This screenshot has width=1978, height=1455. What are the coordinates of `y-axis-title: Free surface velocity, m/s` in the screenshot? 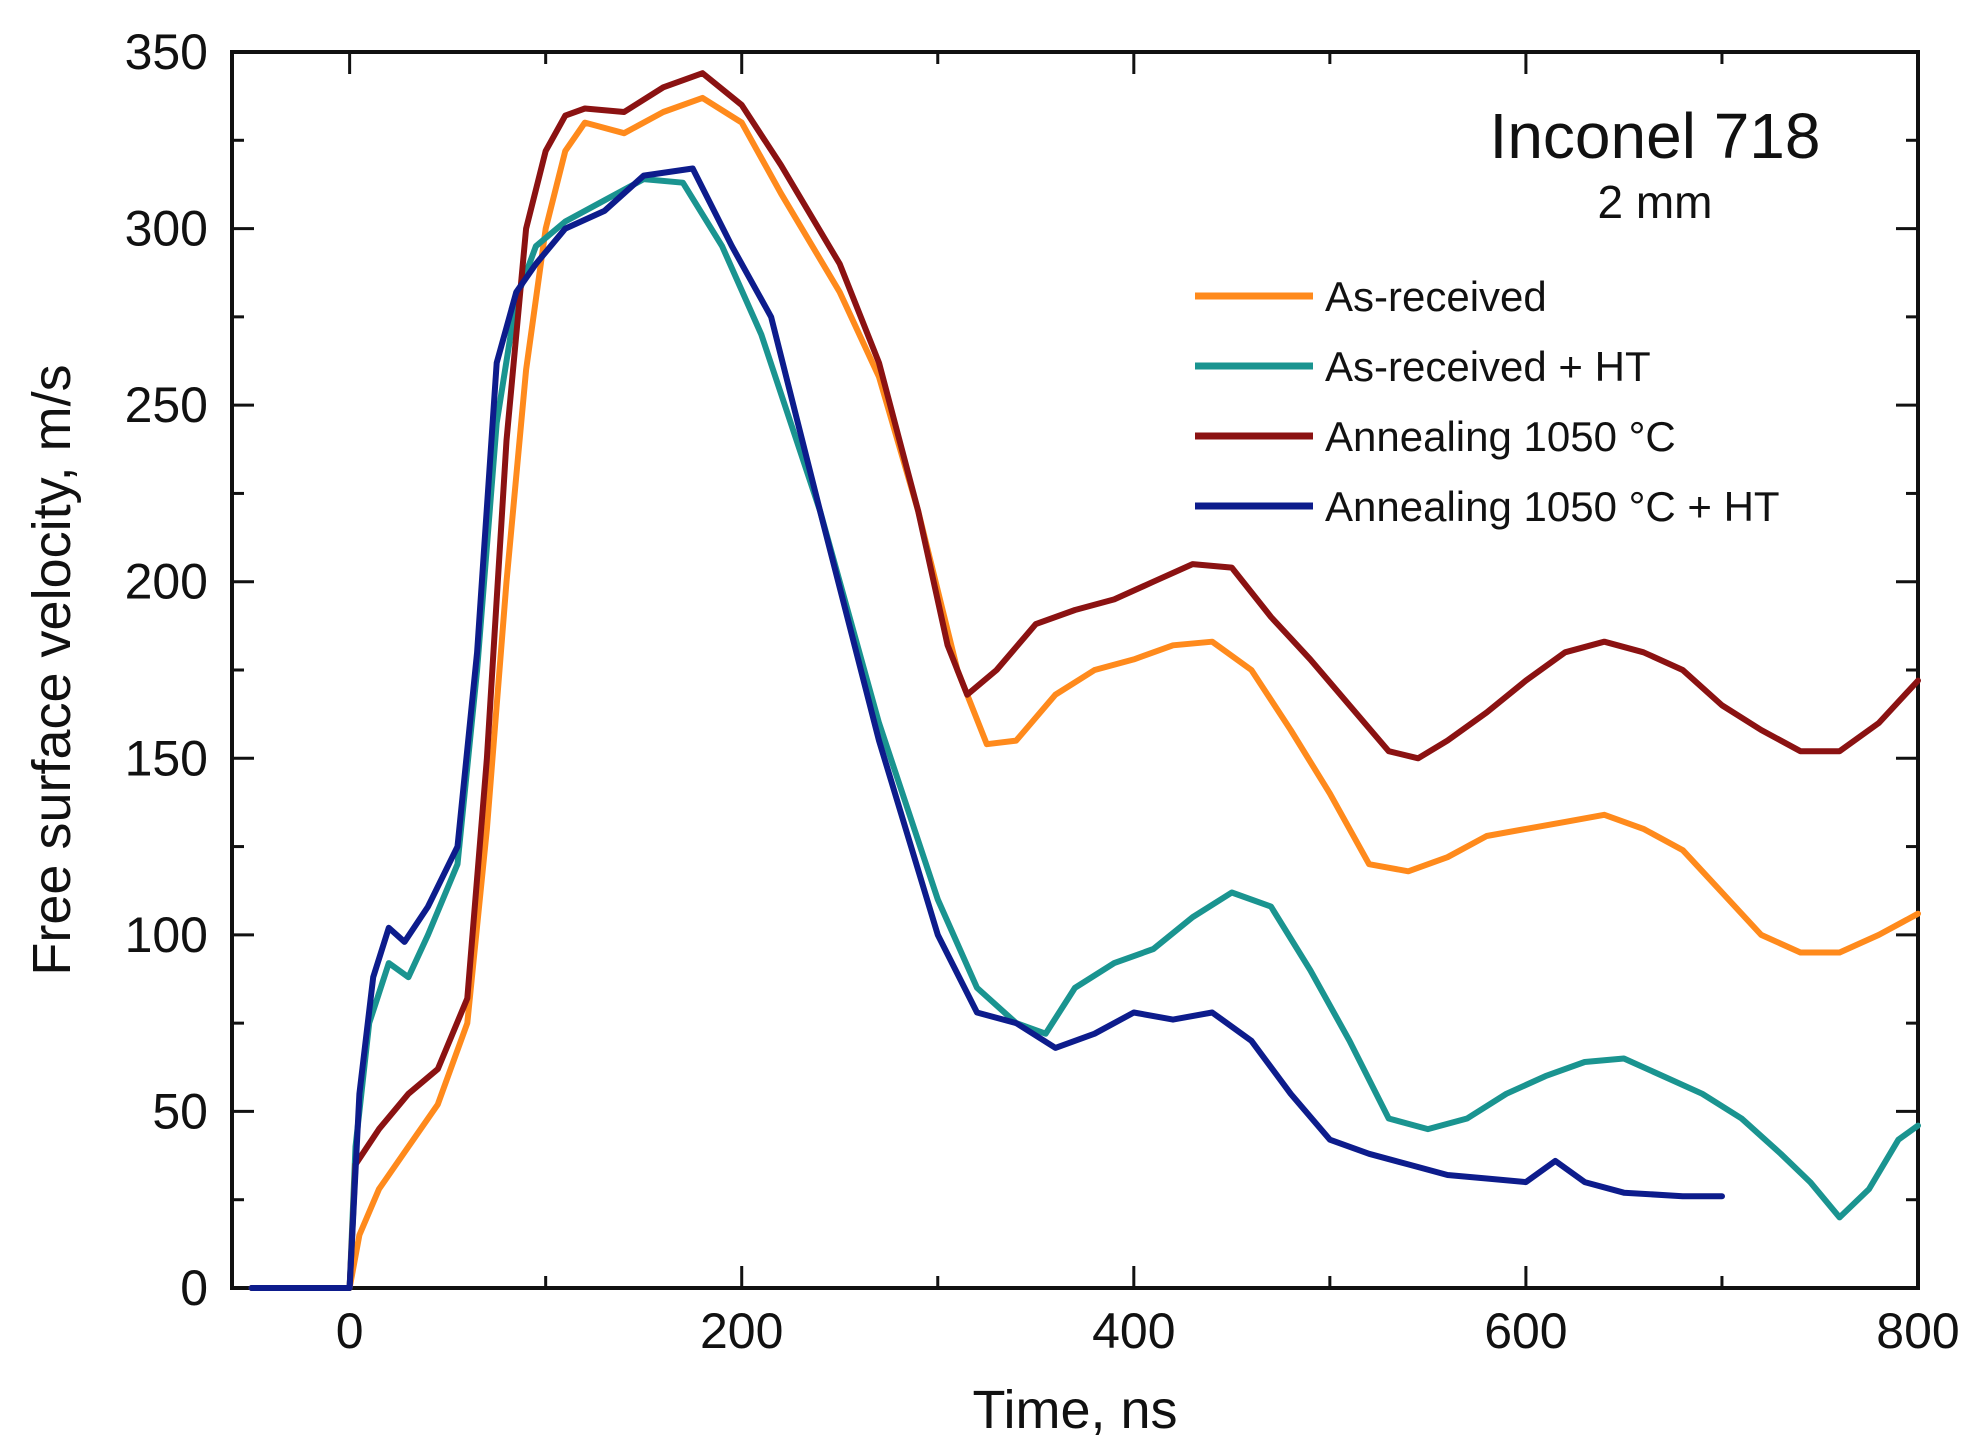 It's located at (52, 669).